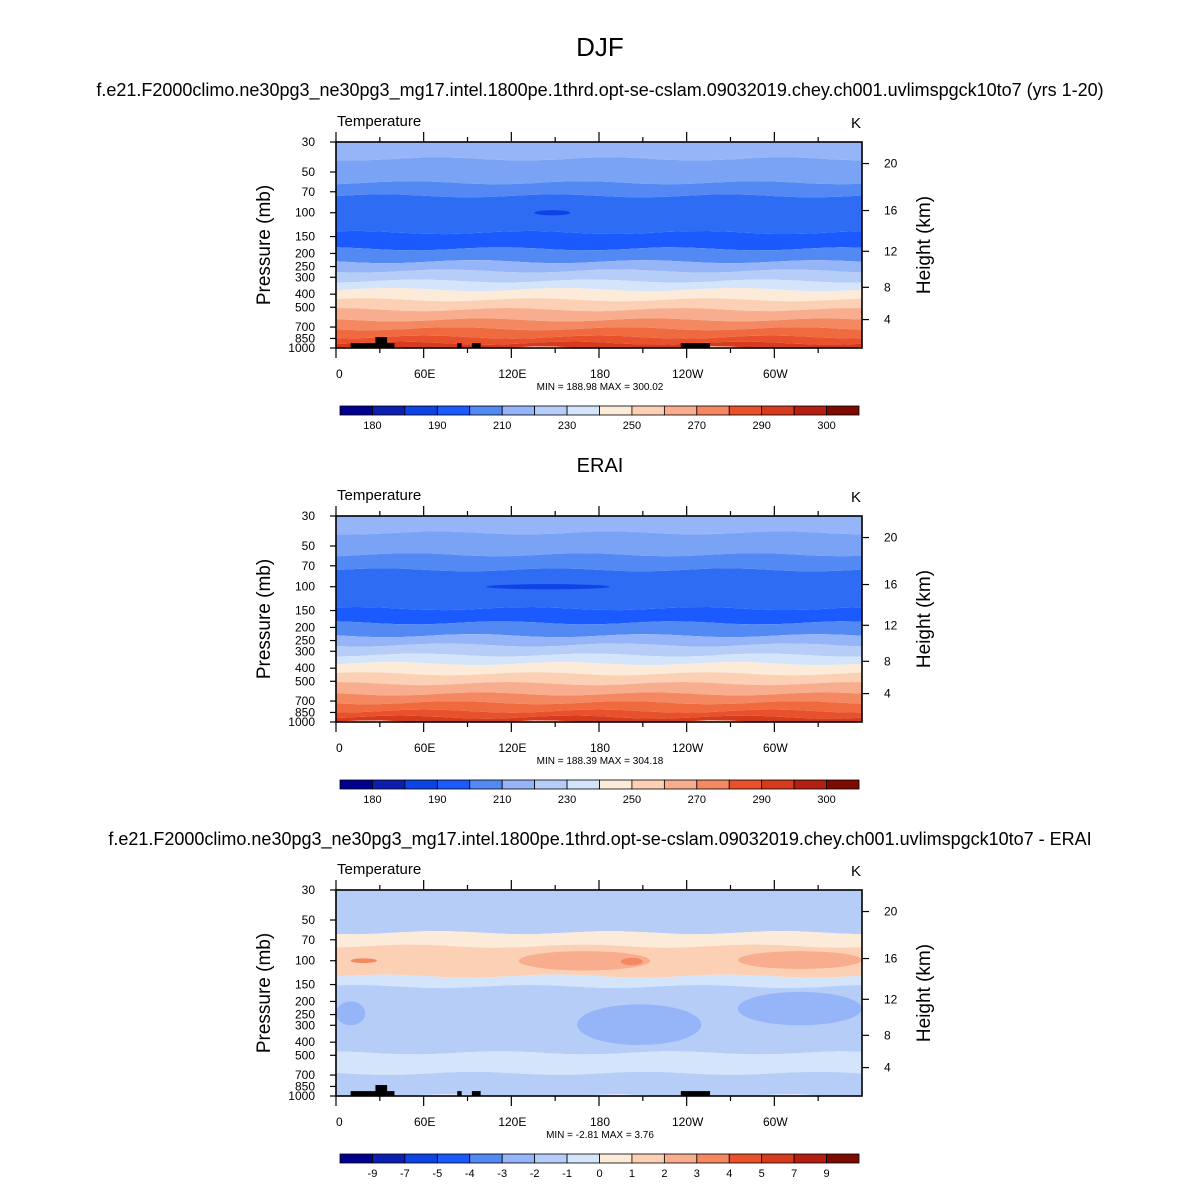 Image resolution: width=1200 pixels, height=1202 pixels. I want to click on colorbar-label: 230, so click(567, 426).